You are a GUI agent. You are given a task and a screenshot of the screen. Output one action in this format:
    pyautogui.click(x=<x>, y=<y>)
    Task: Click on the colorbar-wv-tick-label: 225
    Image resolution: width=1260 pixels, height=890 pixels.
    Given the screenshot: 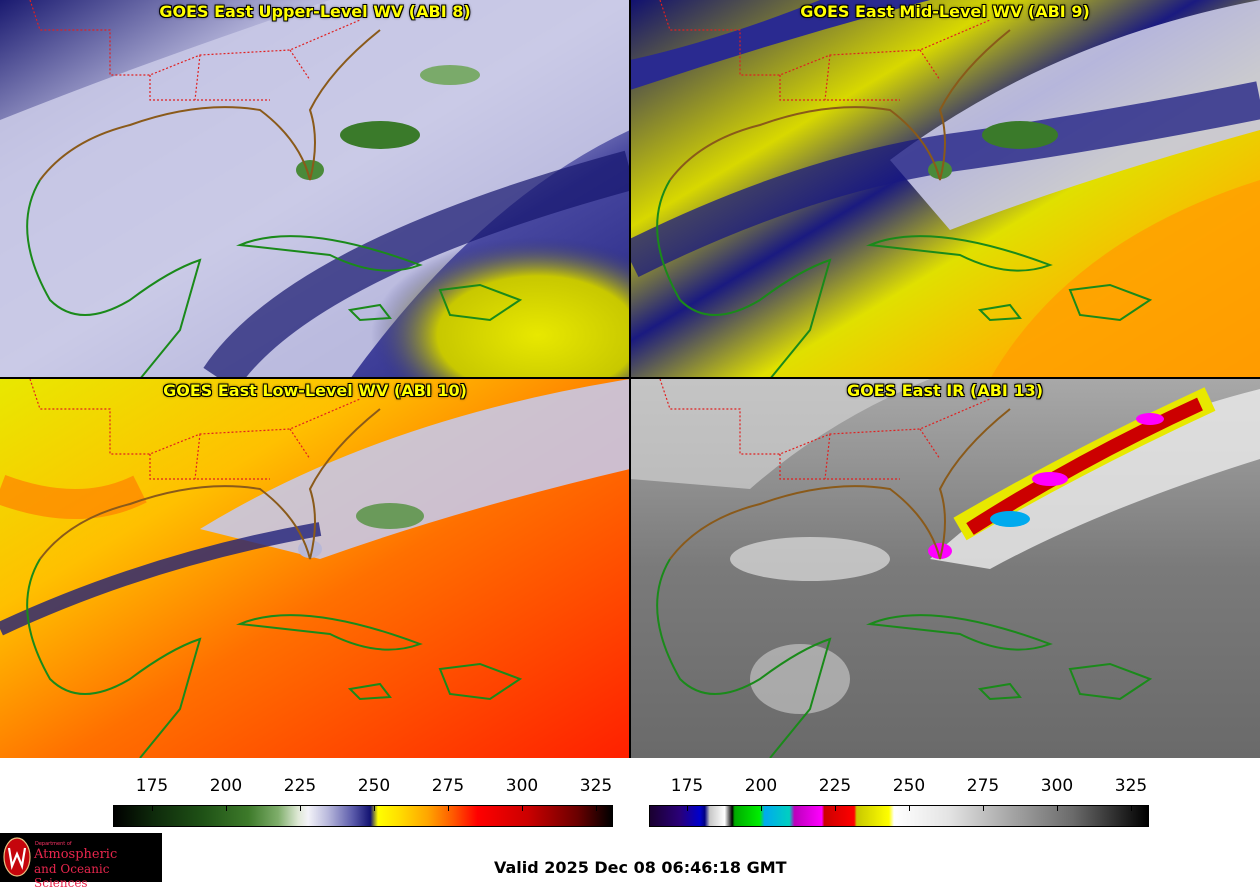 What is the action you would take?
    pyautogui.click(x=300, y=786)
    